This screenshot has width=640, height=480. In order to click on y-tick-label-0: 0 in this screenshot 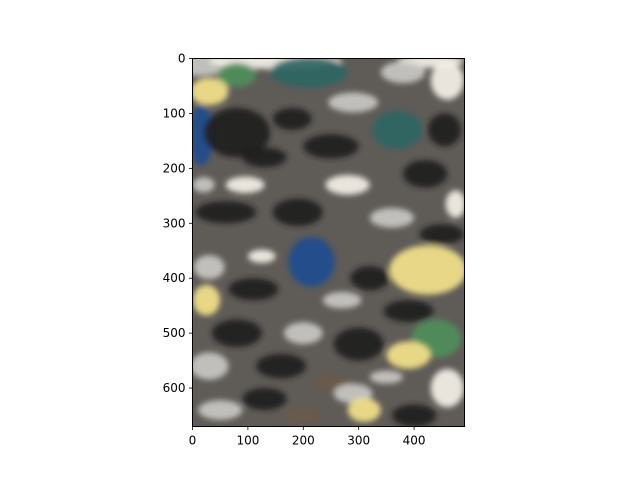, I will do `click(182, 59)`.